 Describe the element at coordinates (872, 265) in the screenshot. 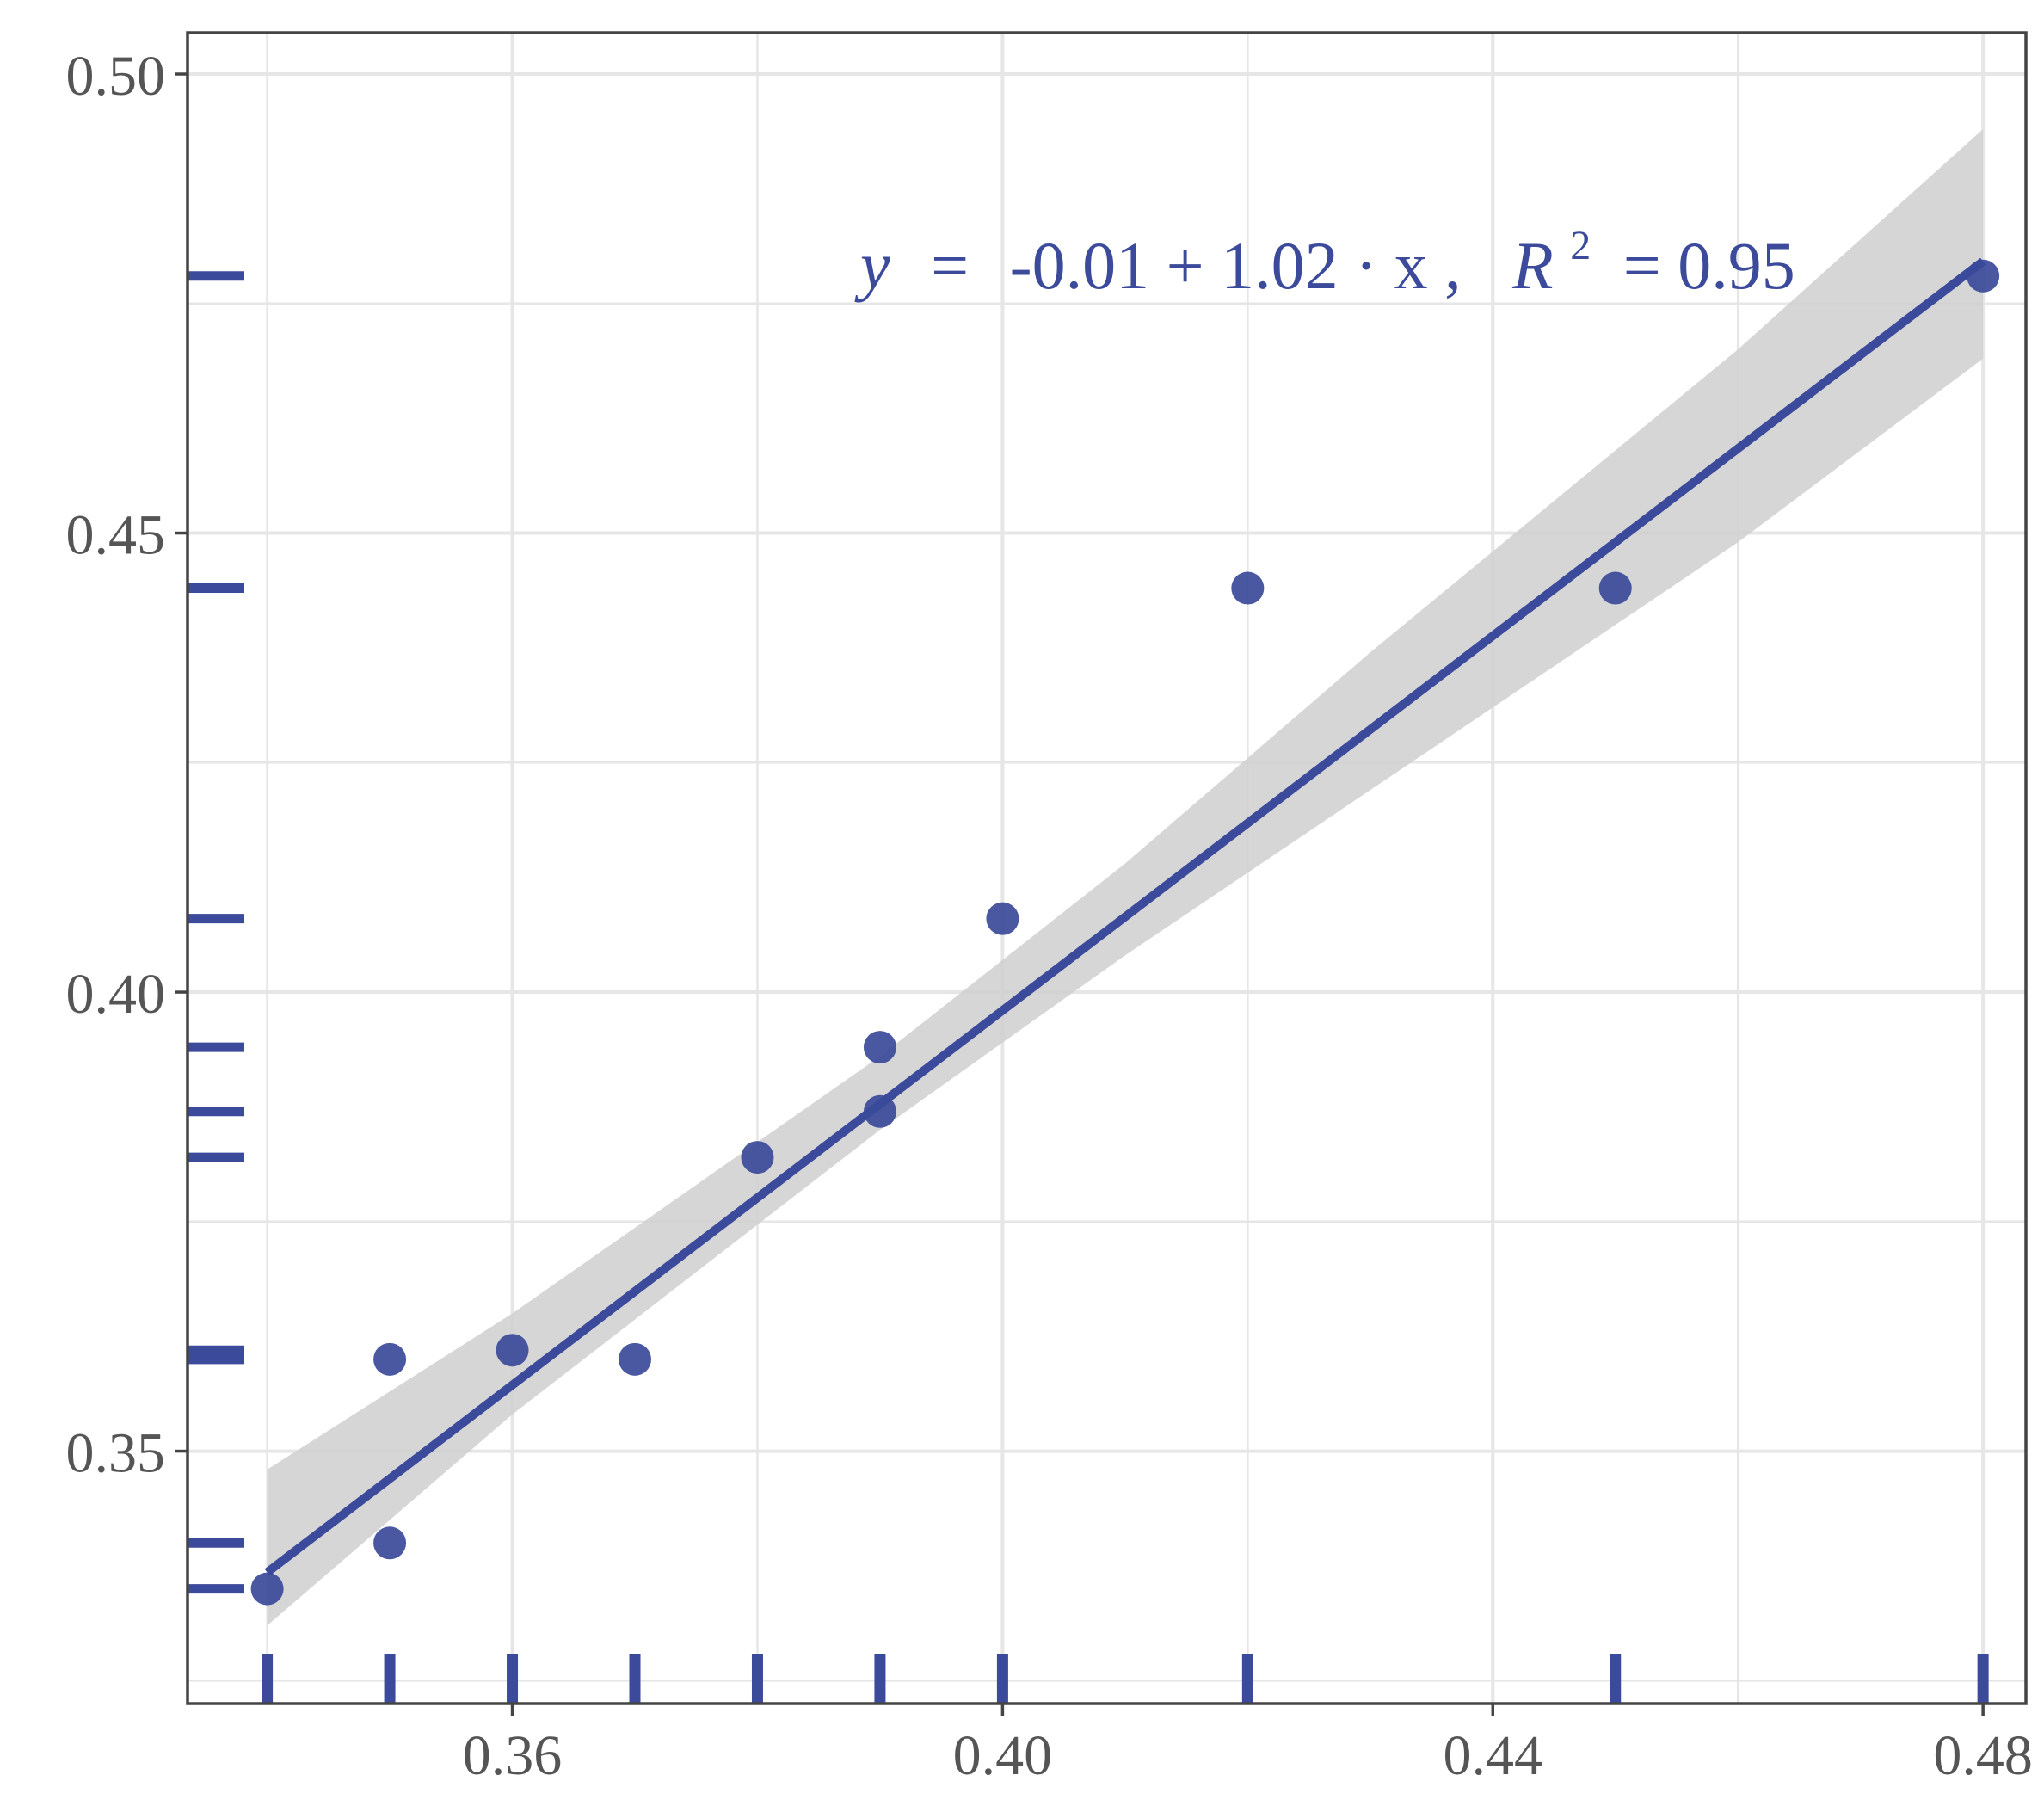

I see `eq-y: y` at that location.